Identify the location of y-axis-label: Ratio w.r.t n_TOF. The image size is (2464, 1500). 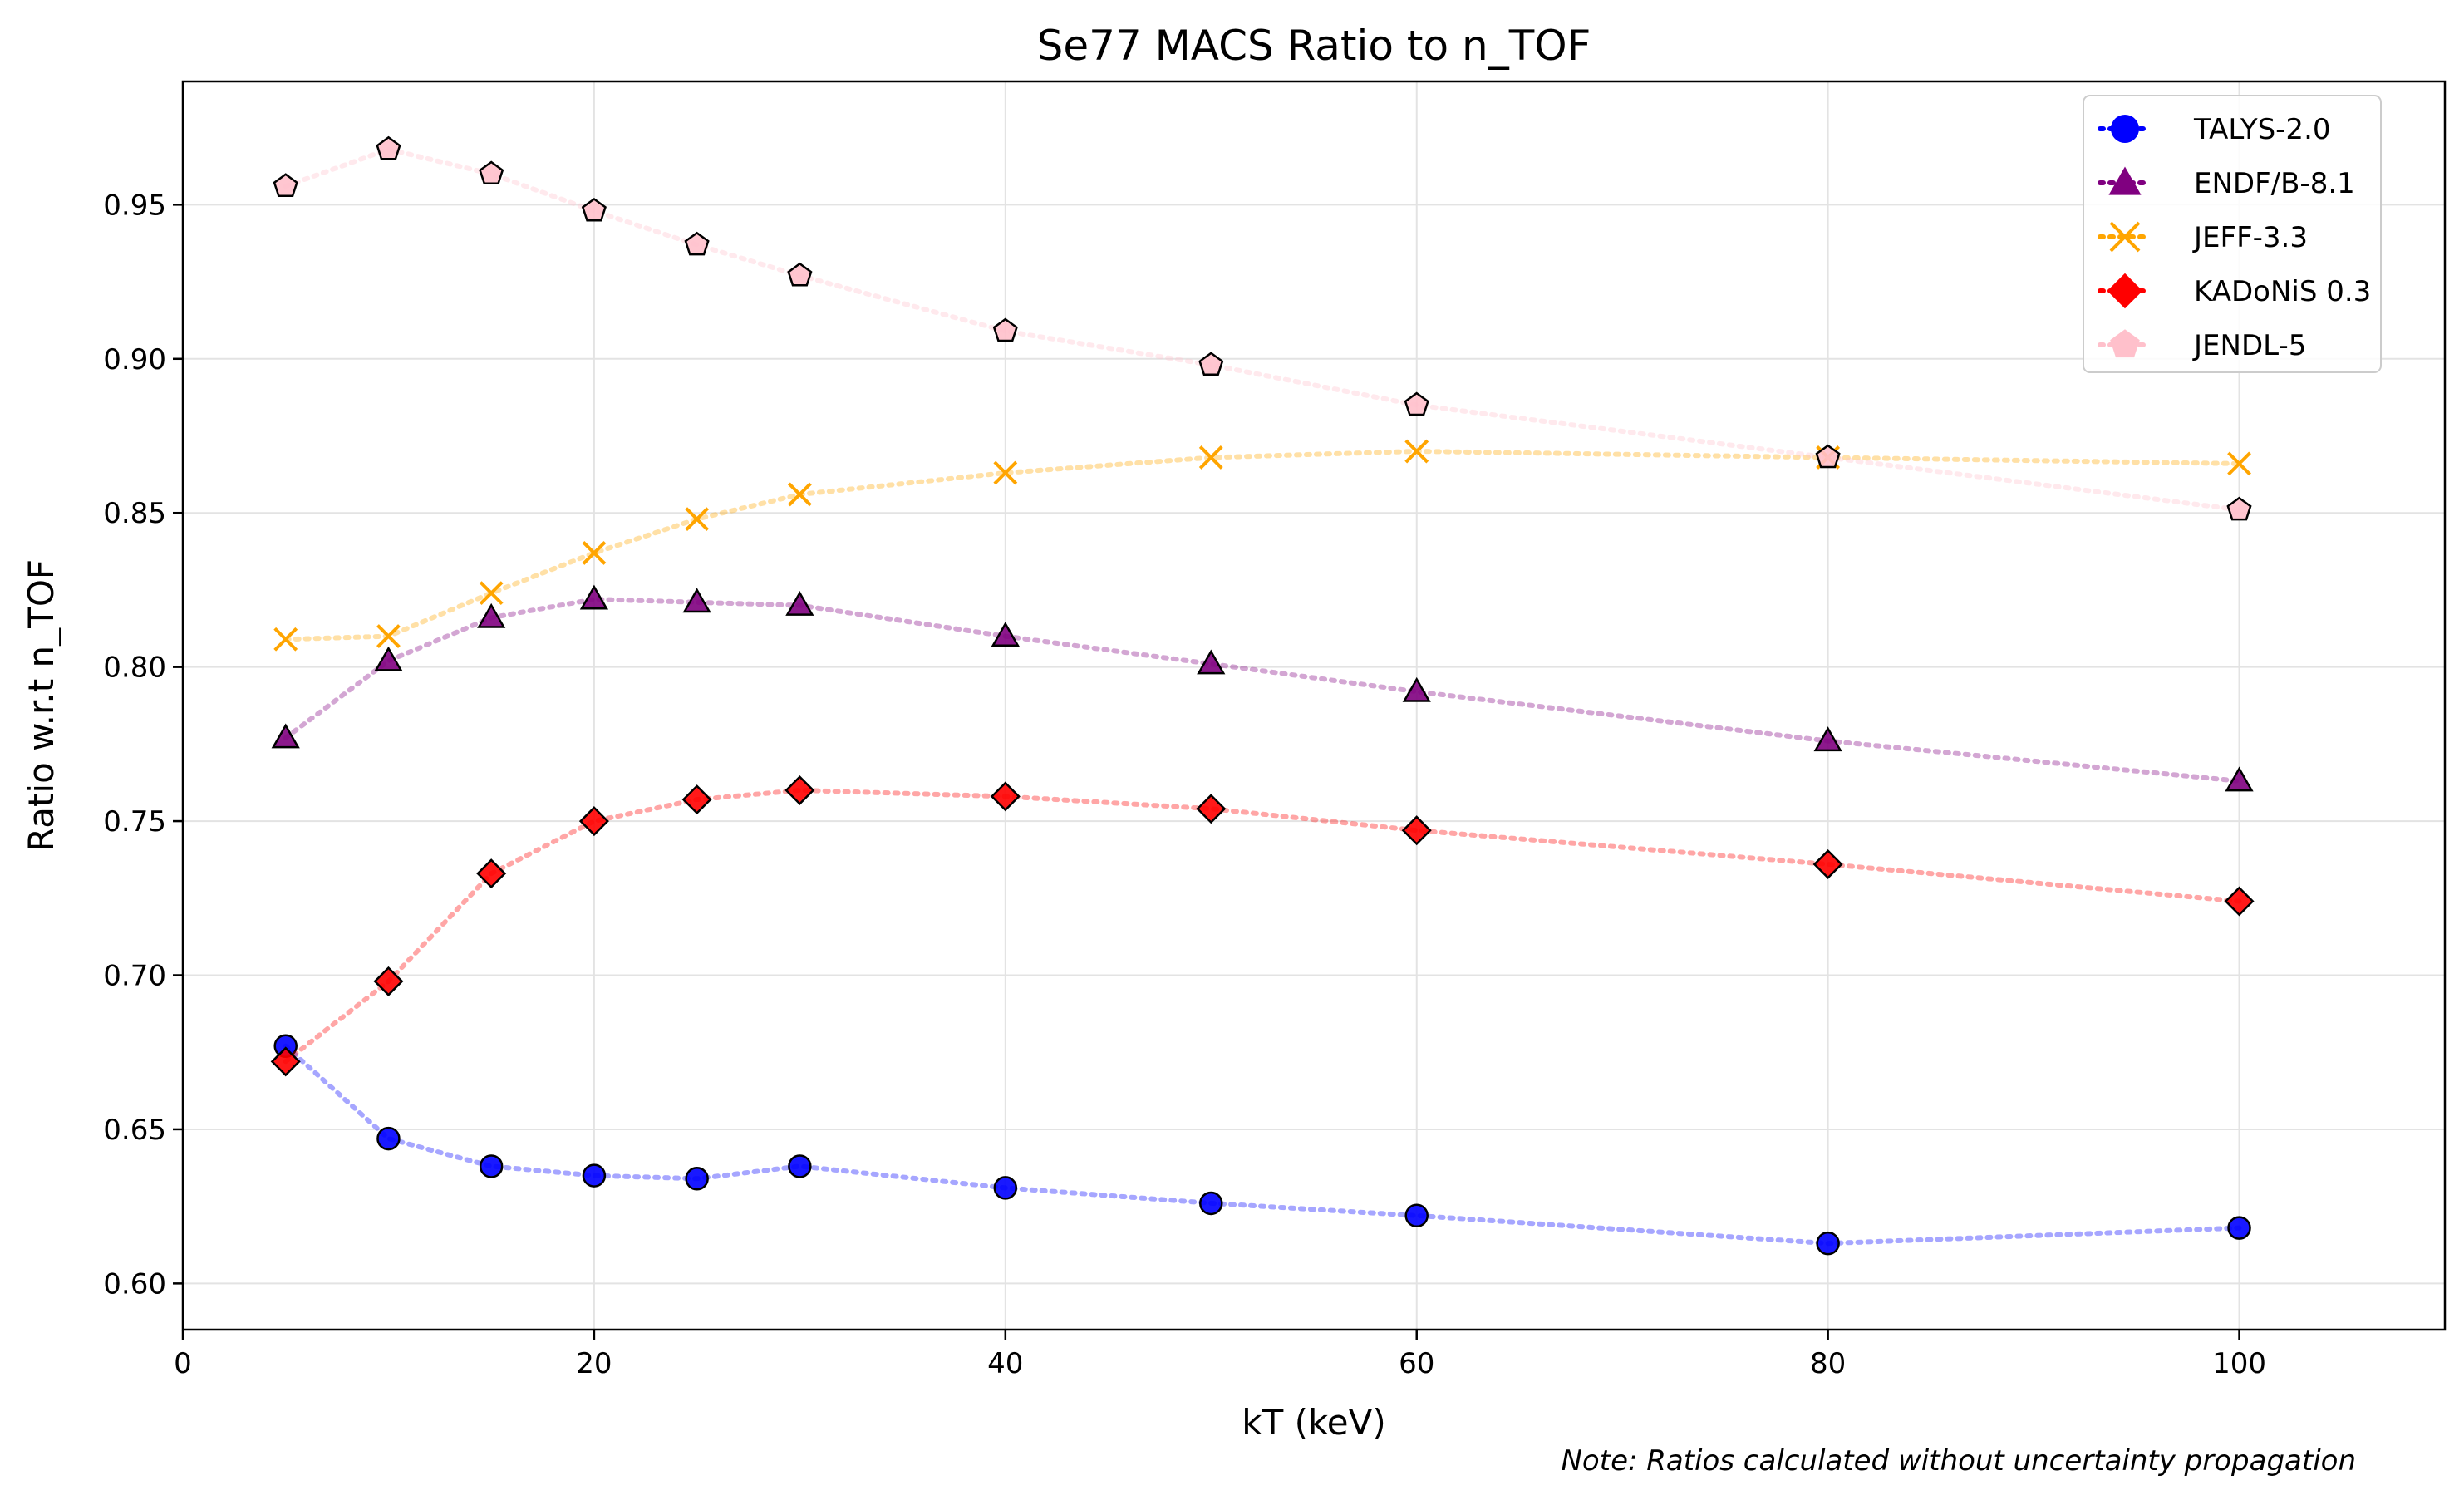
(41, 705).